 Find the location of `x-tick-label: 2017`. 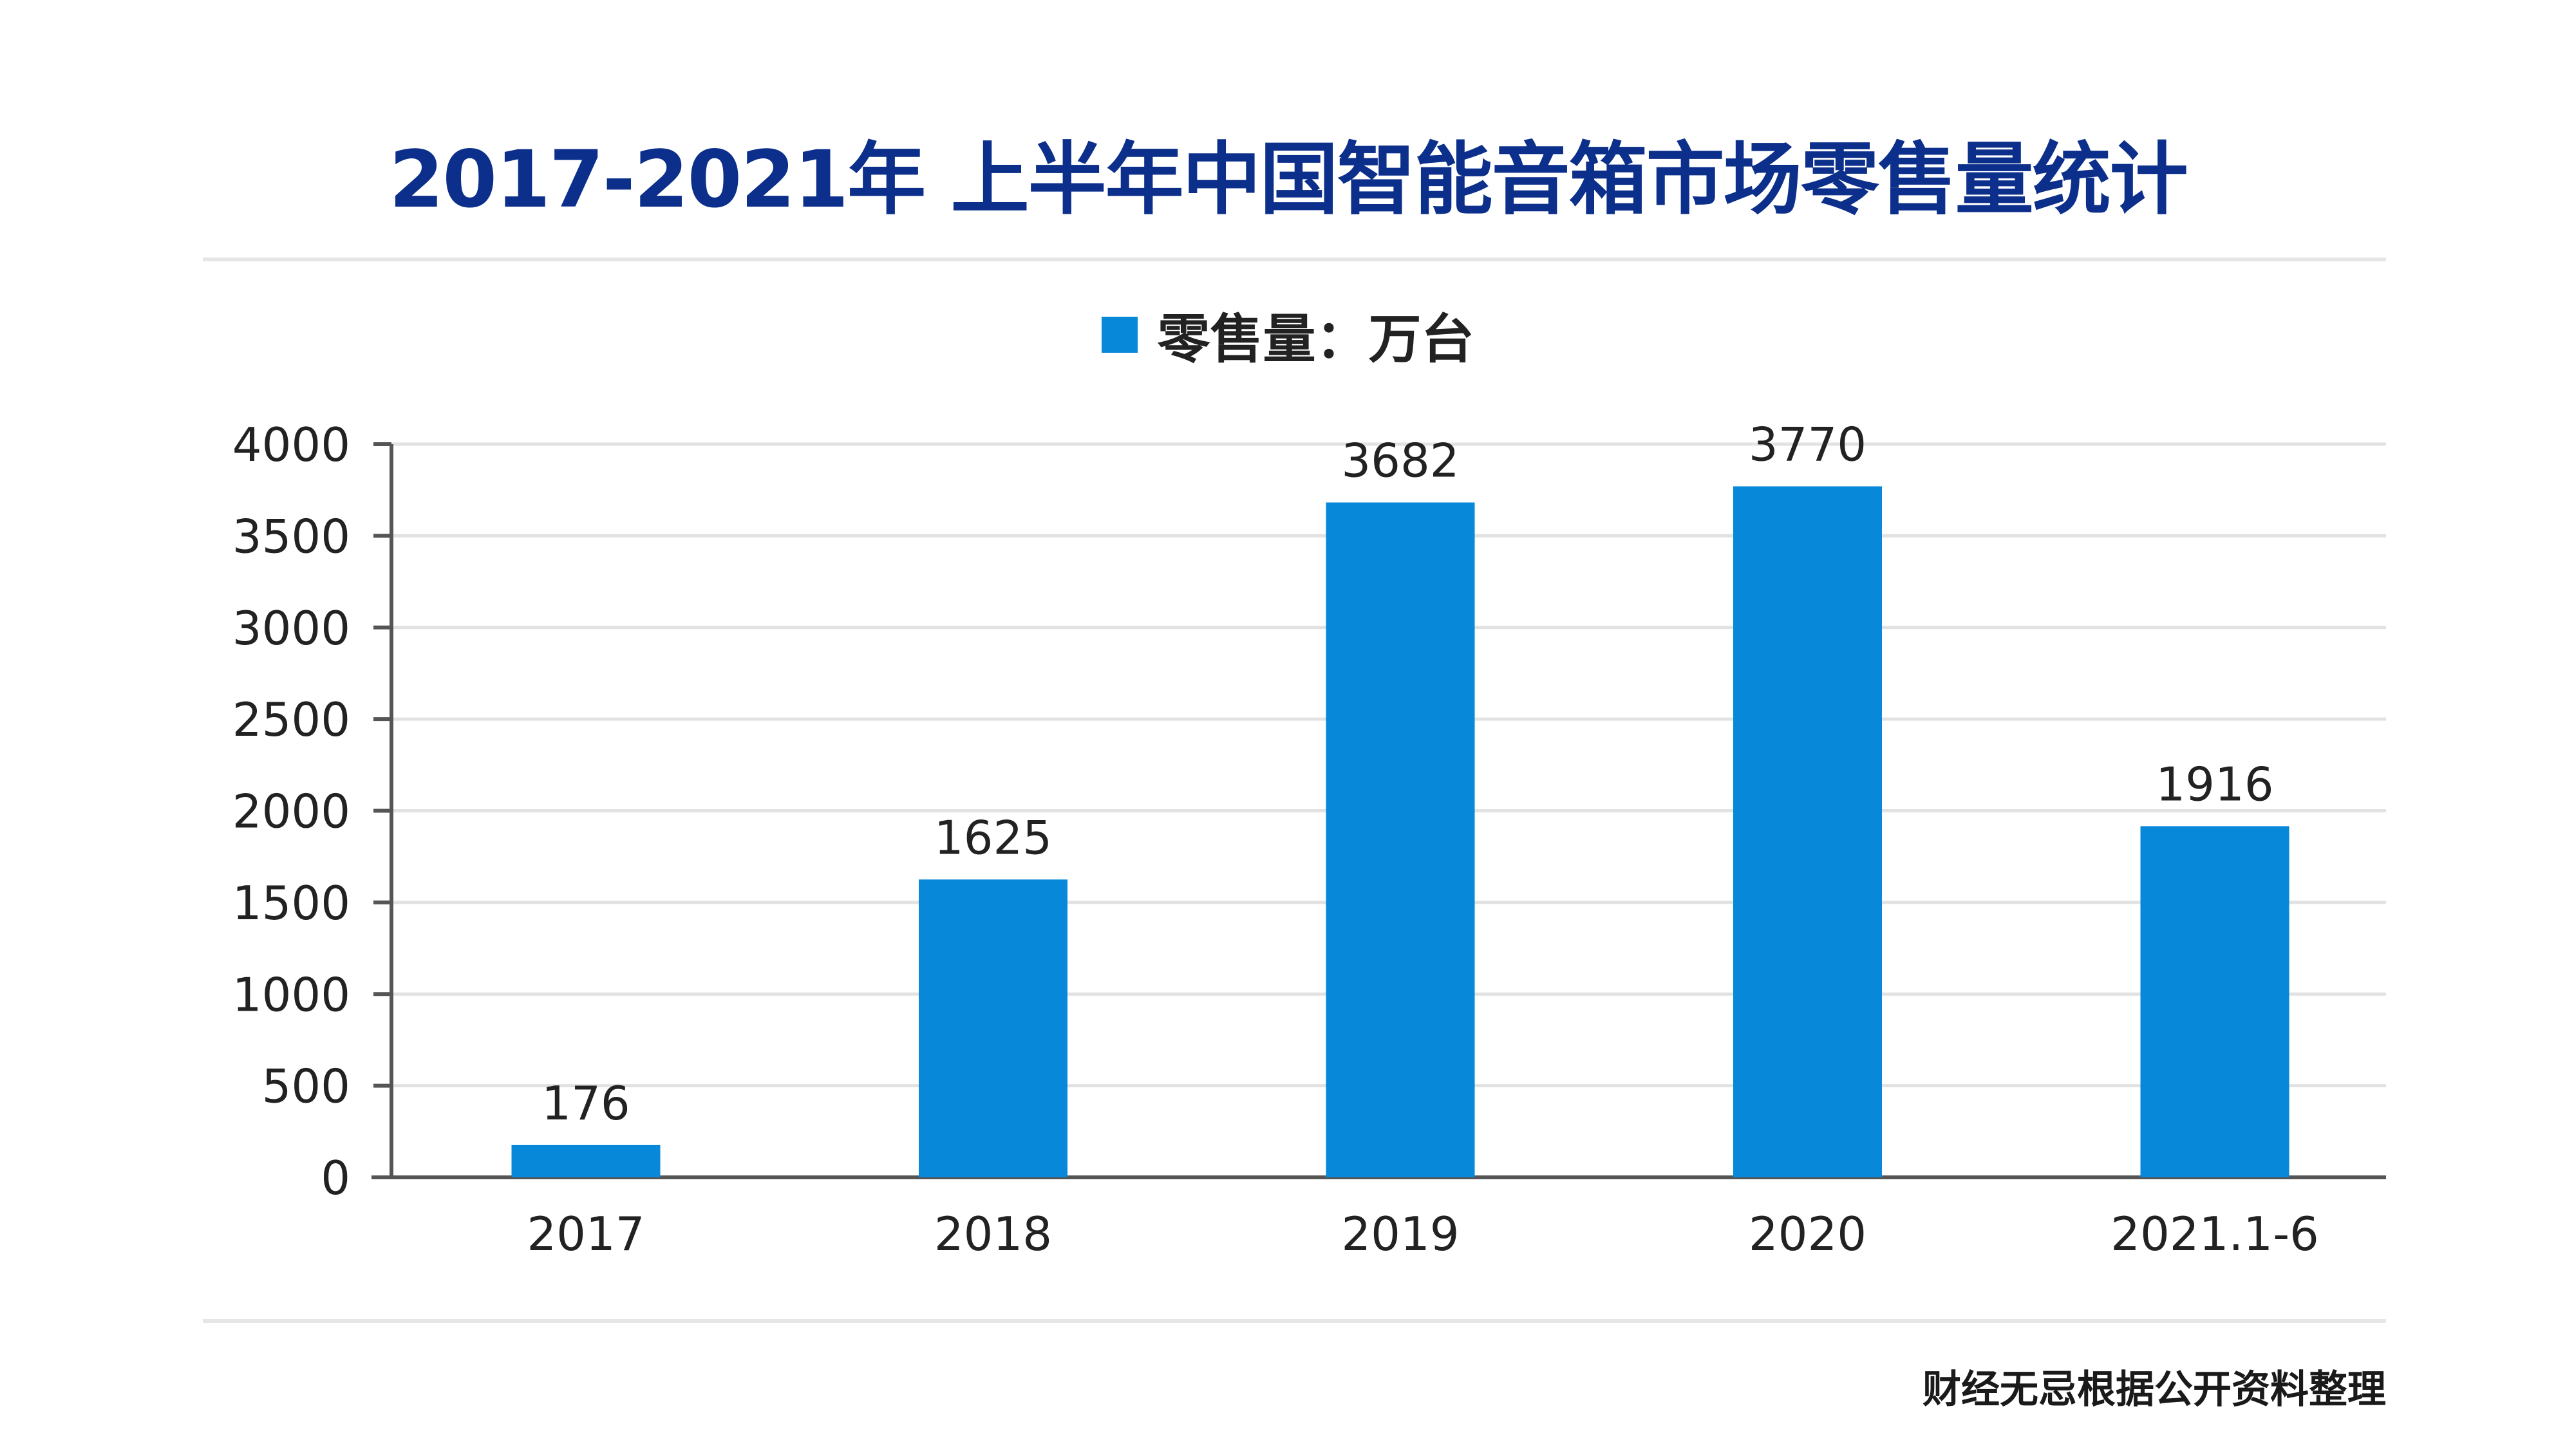

x-tick-label: 2017 is located at coordinates (585, 1234).